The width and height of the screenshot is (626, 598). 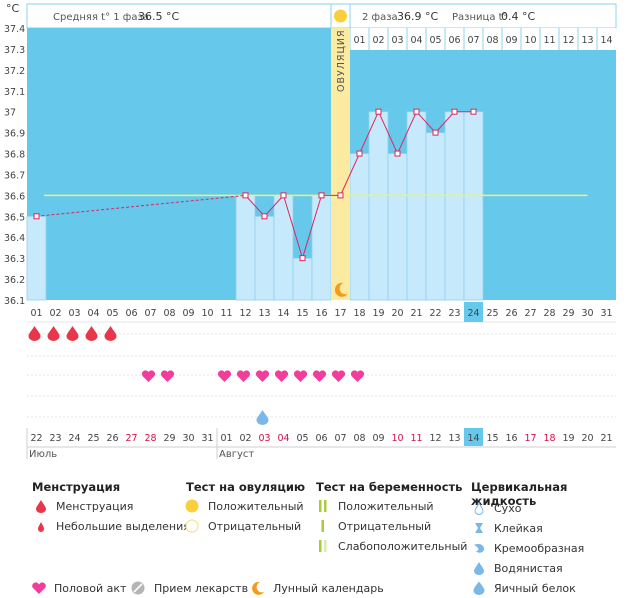 What do you see at coordinates (374, 506) in the screenshot?
I see `legend-pregnancy-positive-item: Положительный` at bounding box center [374, 506].